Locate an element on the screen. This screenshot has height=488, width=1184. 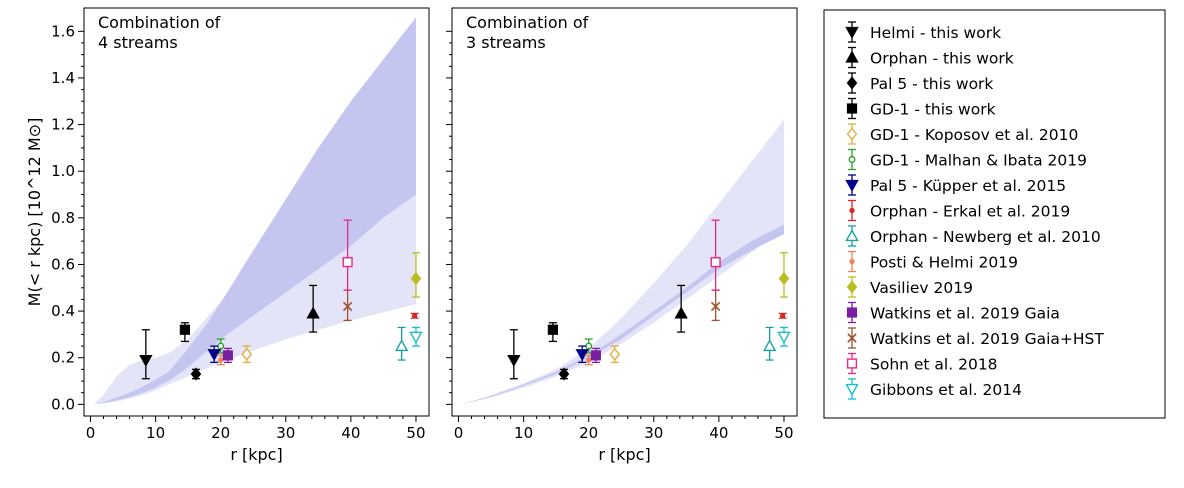
legend-entry-orphan-this-work: Orphan - this work is located at coordinates (929, 57).